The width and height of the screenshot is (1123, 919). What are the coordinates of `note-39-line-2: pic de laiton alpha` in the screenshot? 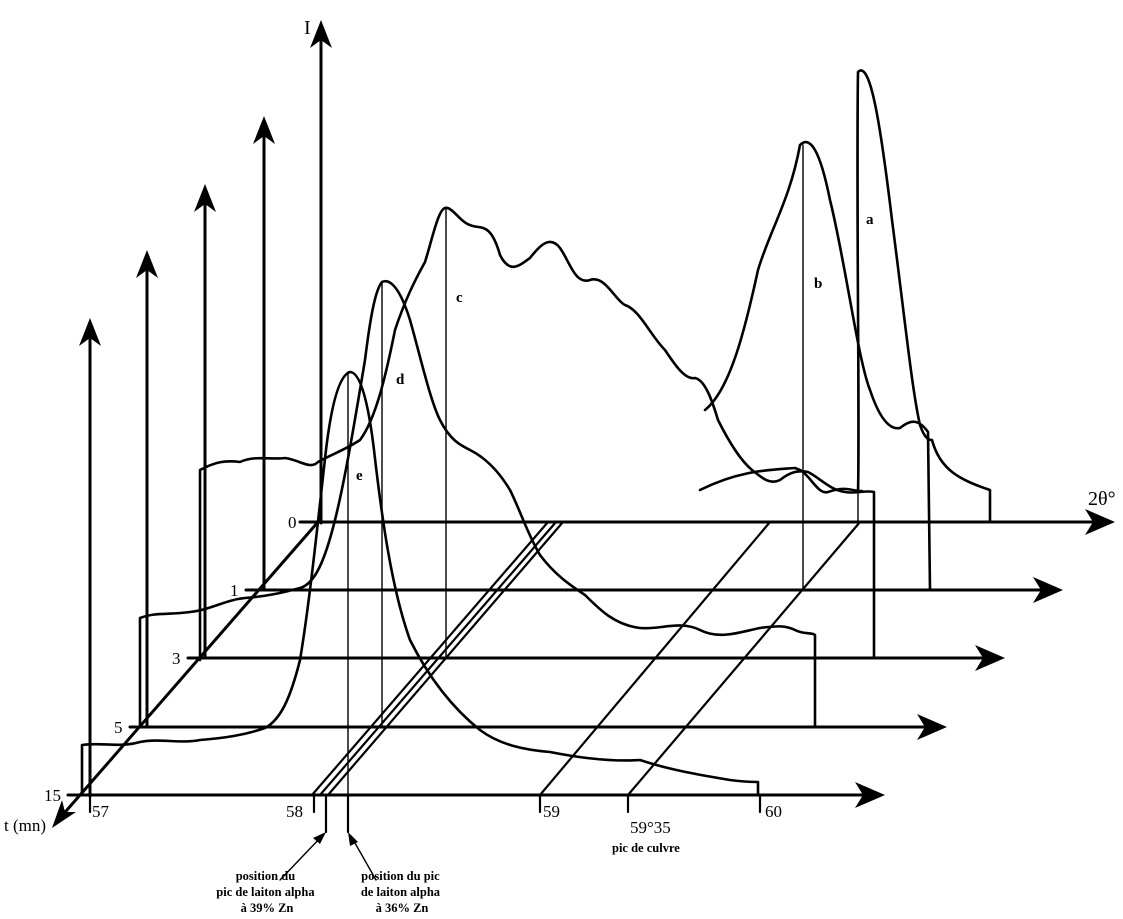 It's located at (265, 892).